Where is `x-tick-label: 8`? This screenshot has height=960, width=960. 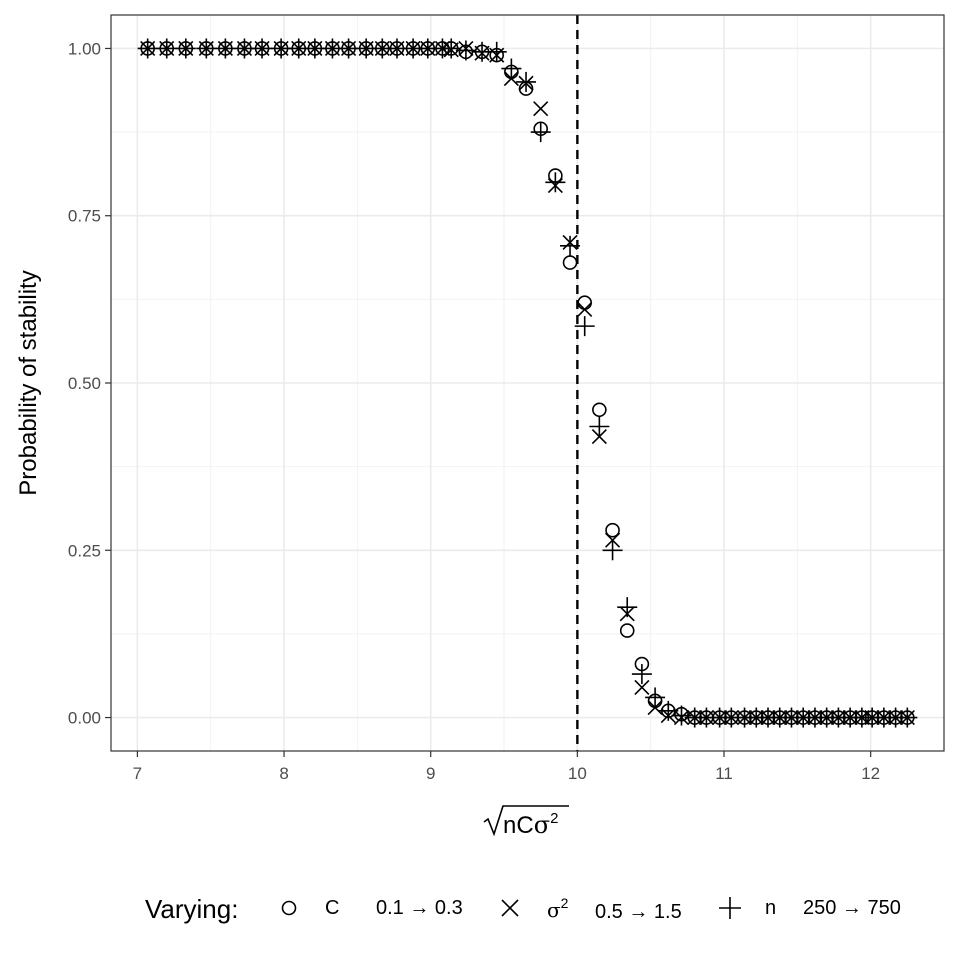
x-tick-label: 8 is located at coordinates (283, 773).